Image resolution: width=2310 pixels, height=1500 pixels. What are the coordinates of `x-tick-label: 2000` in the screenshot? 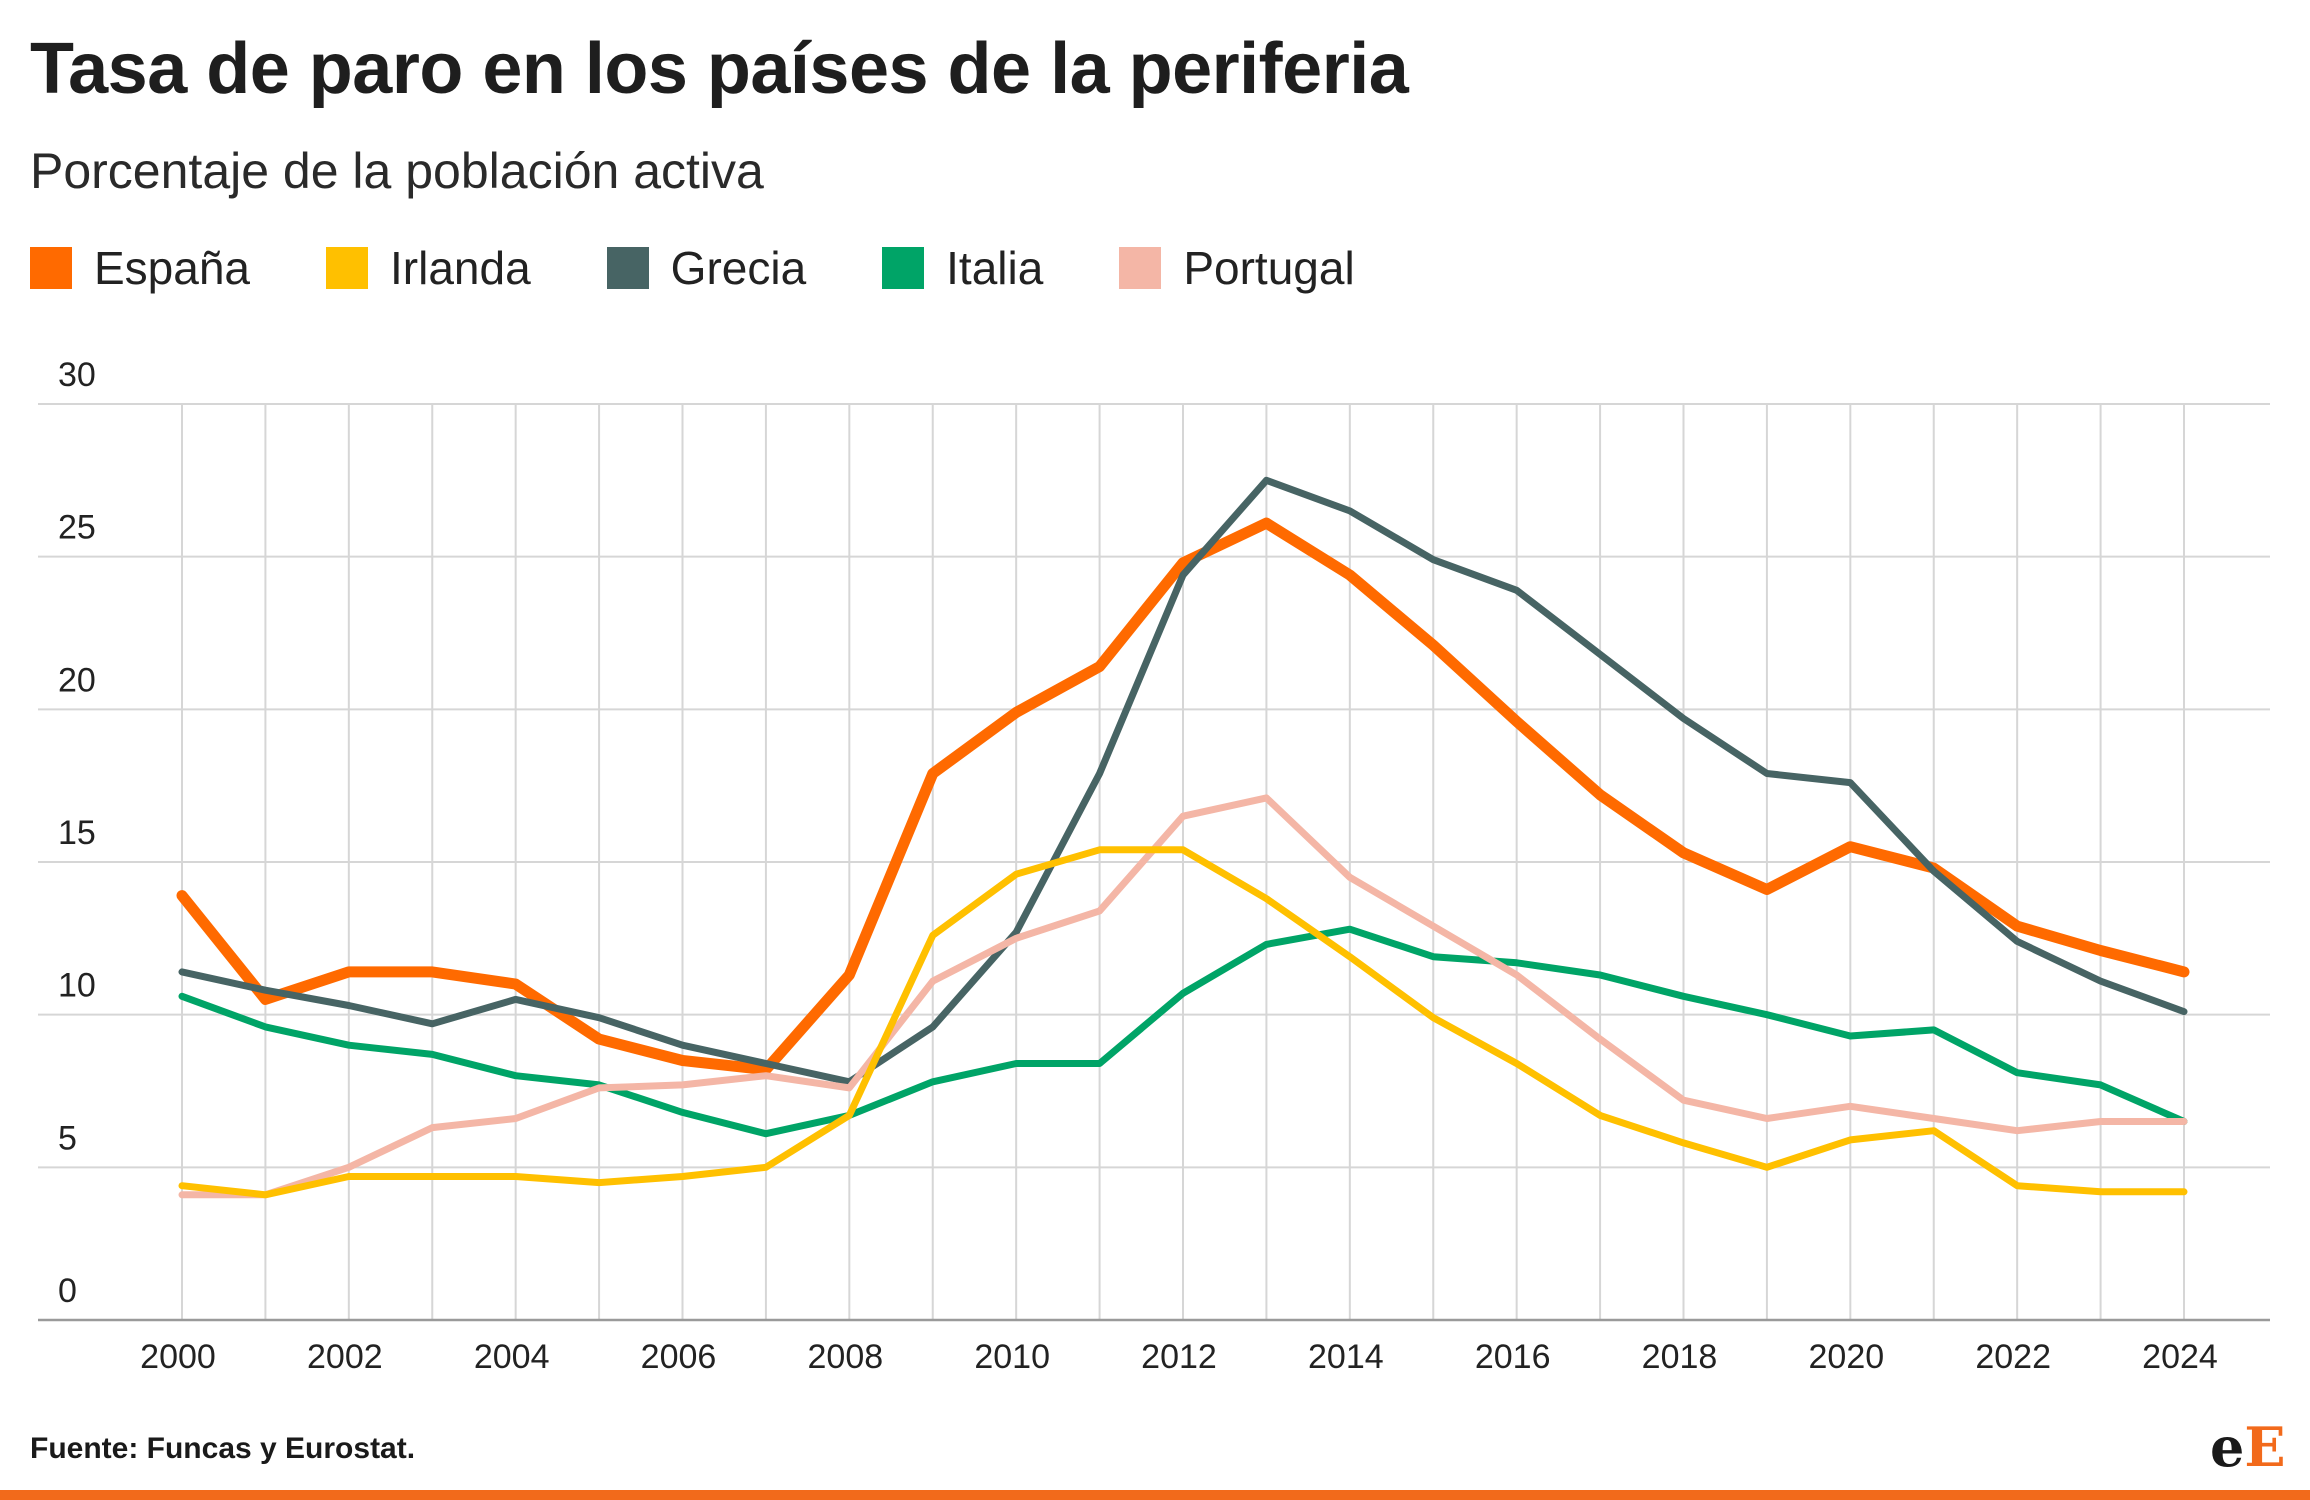 It's located at (178, 1357).